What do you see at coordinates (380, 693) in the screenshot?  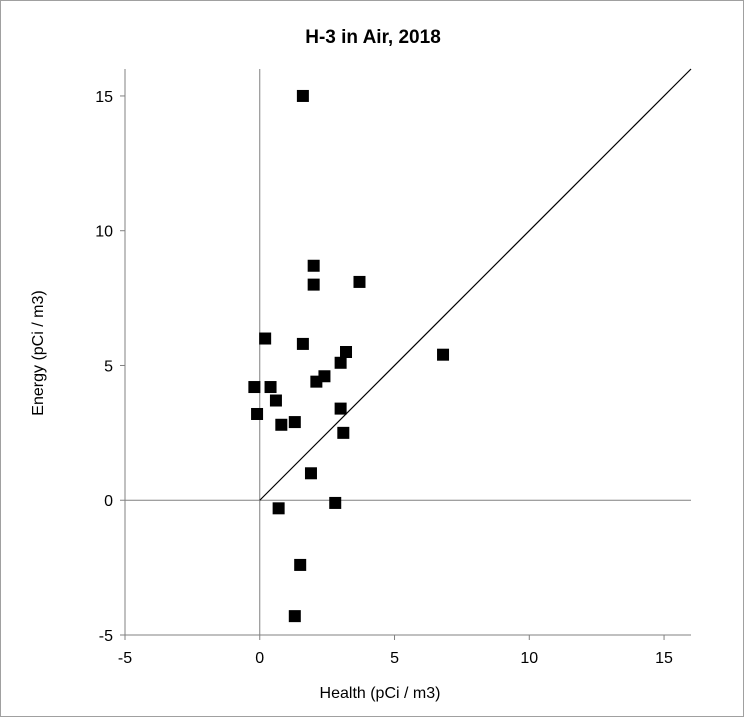 I see `x-axis-label: Health (pCi / m3)` at bounding box center [380, 693].